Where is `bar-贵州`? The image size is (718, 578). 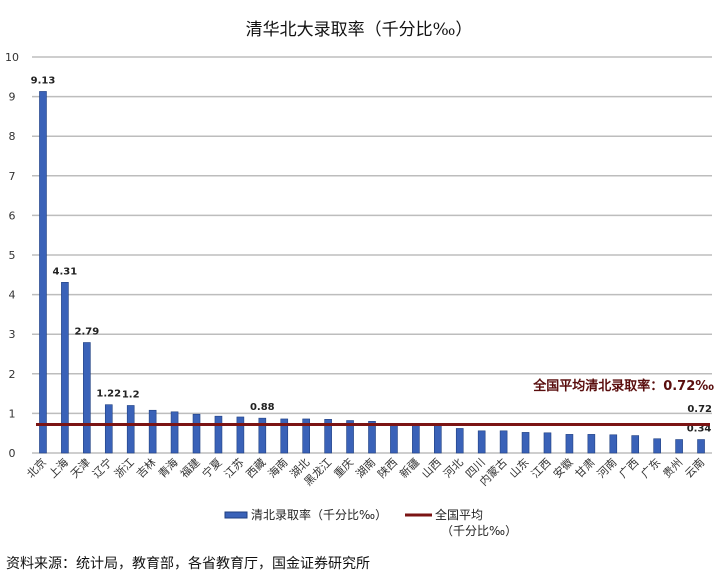 bar-贵州 is located at coordinates (679, 446).